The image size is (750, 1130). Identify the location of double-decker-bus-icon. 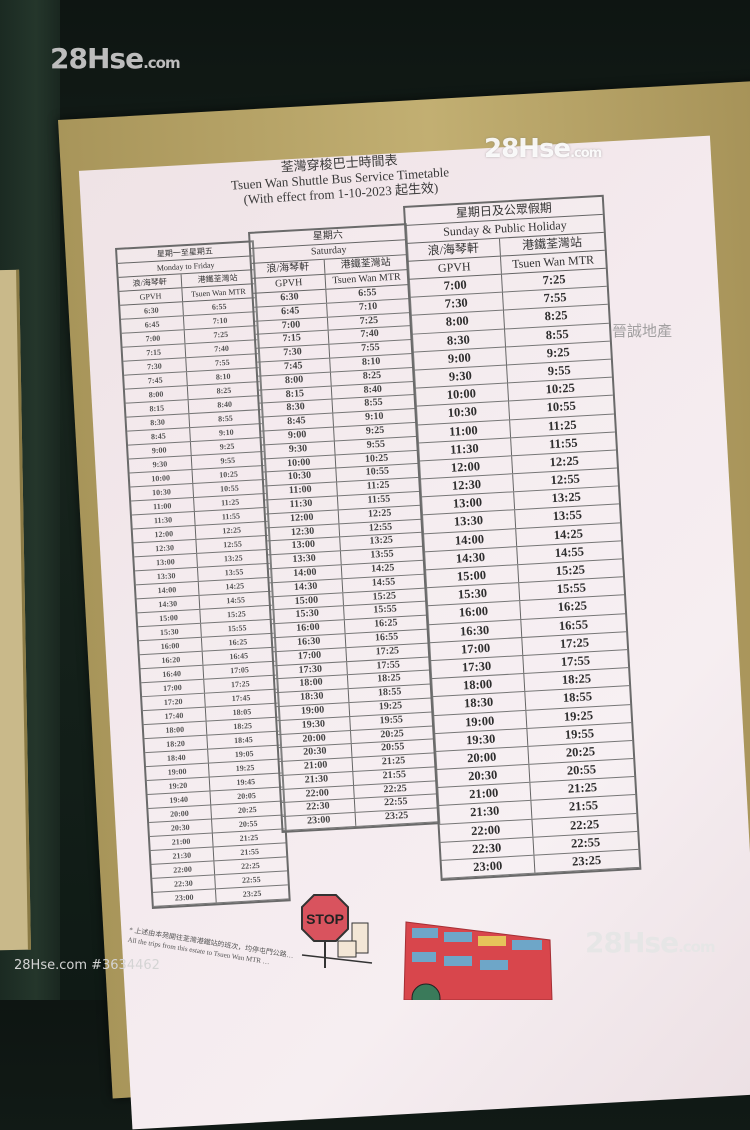
(478, 960).